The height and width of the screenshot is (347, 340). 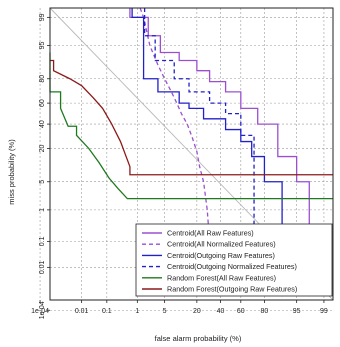 What do you see at coordinates (42, 210) in the screenshot?
I see `y-tick-label: 1` at bounding box center [42, 210].